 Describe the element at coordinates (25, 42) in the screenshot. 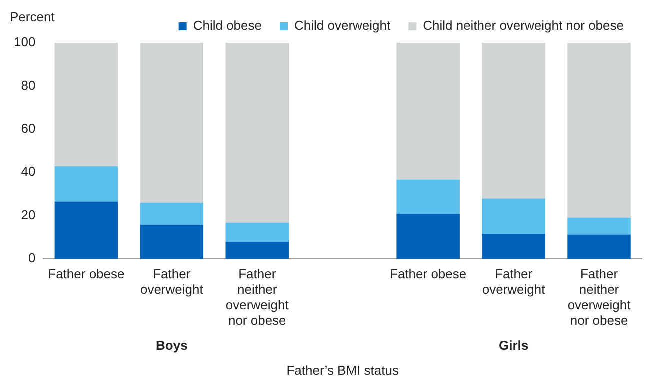

I see `y-tick-label: 100` at that location.